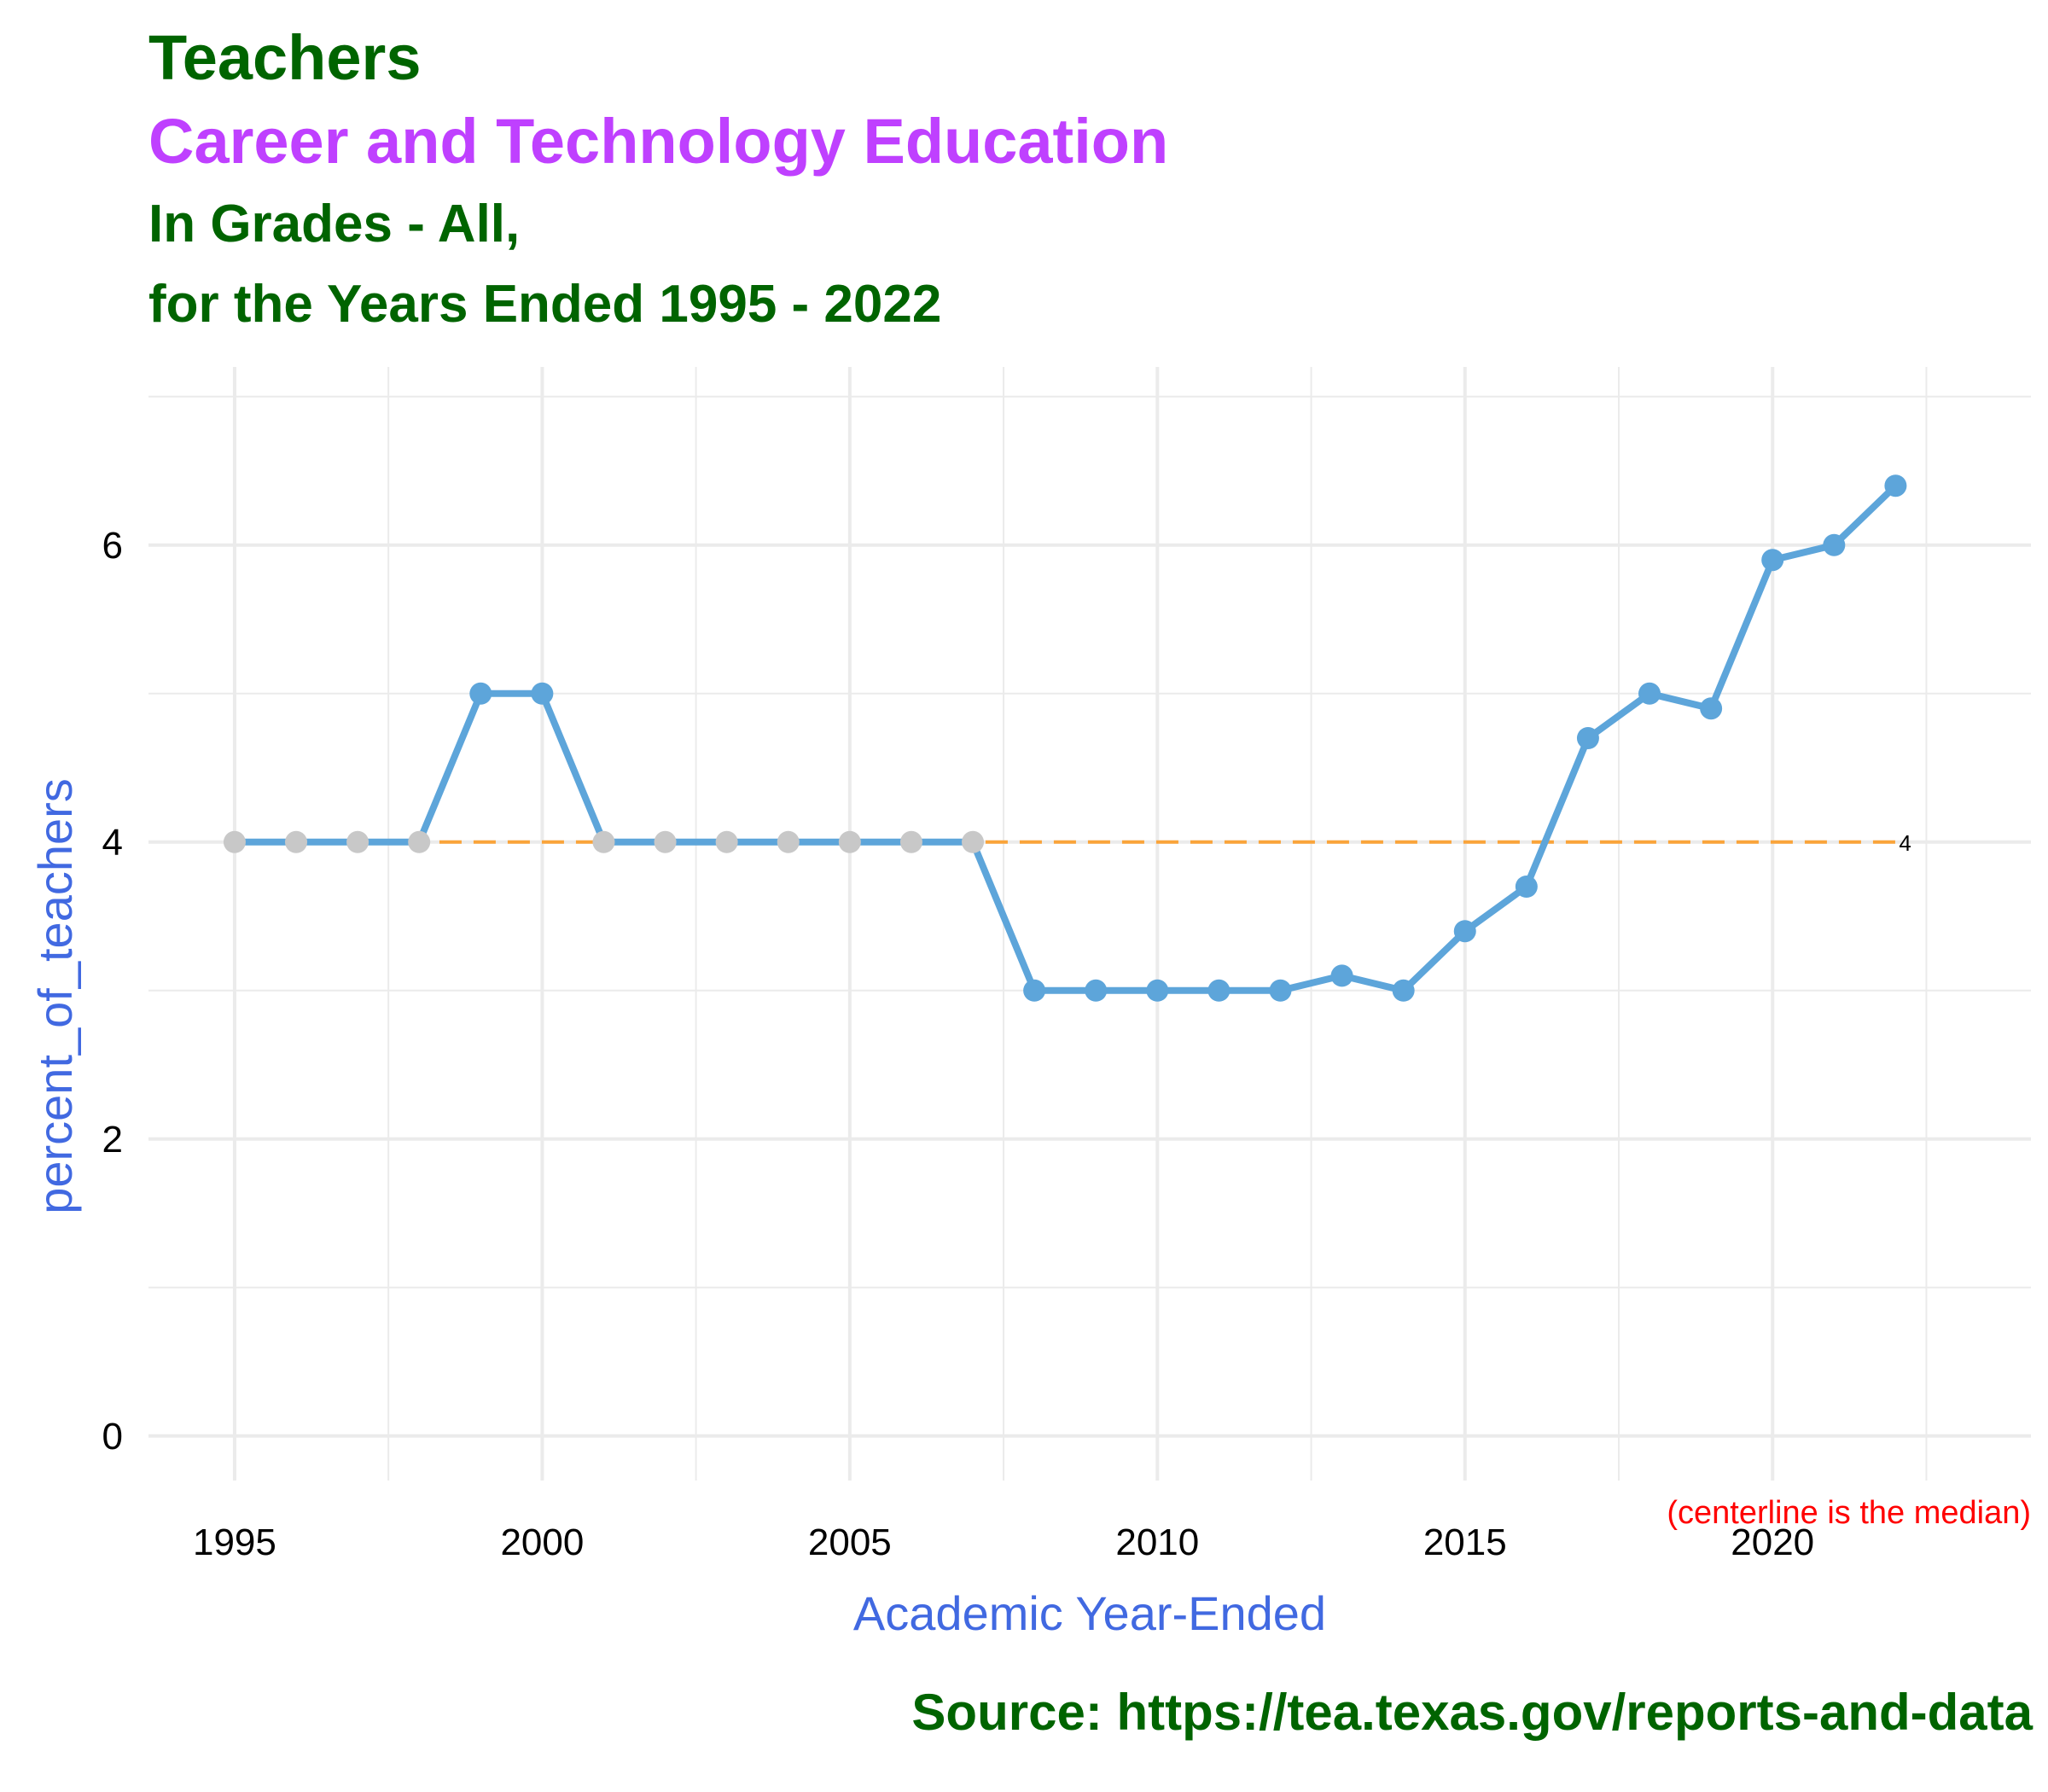 The width and height of the screenshot is (2048, 1792). I want to click on y-tick-label: 2, so click(113, 1140).